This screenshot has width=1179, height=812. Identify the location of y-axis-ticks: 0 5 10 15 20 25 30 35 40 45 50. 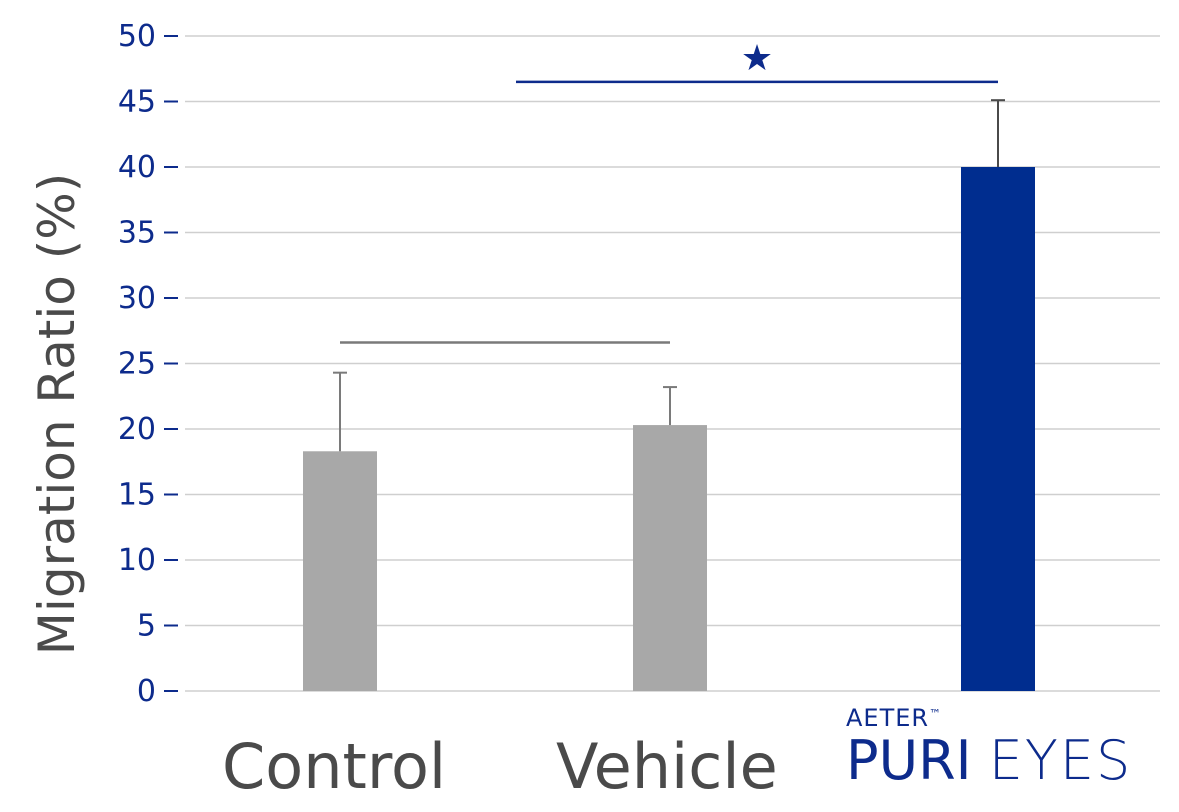
(148, 364).